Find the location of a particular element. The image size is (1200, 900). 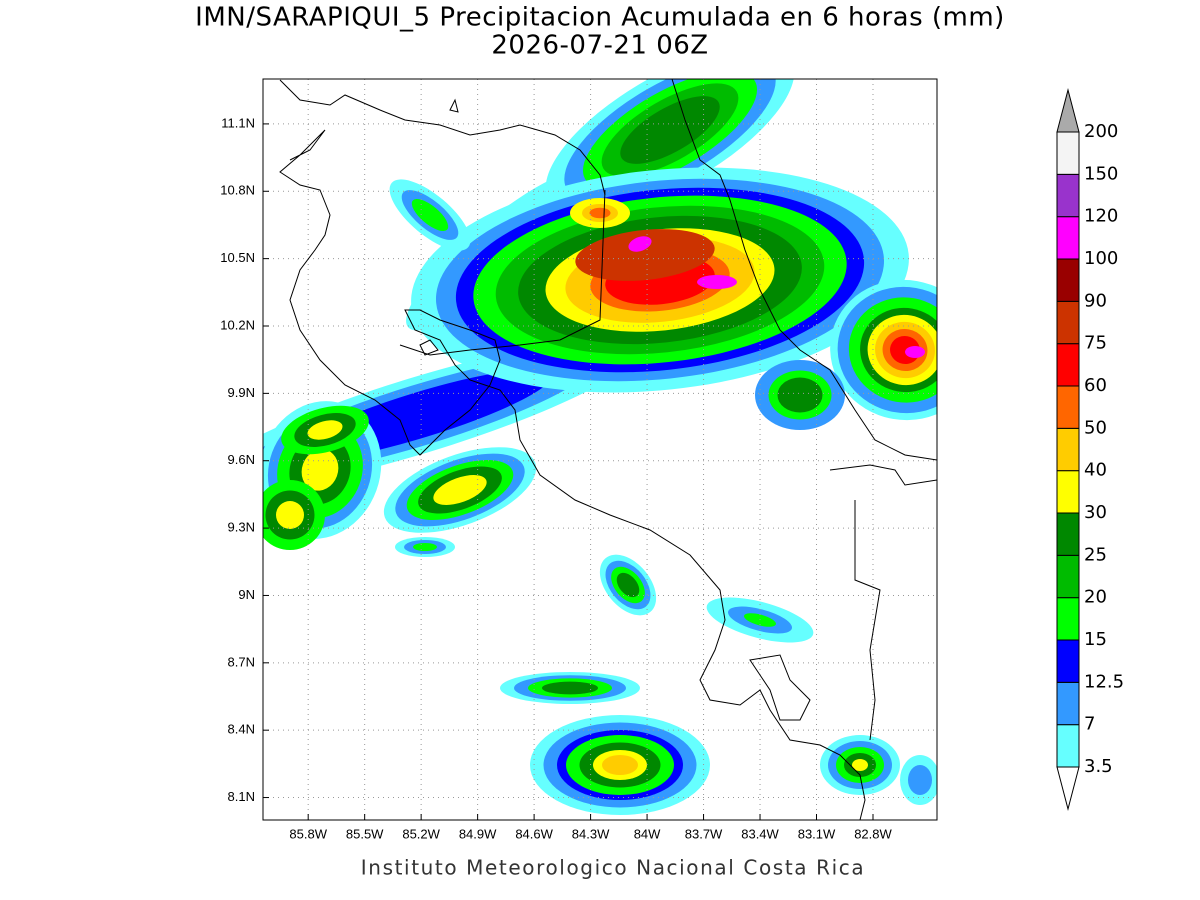

colorbar-under is located at coordinates (1068, 788).